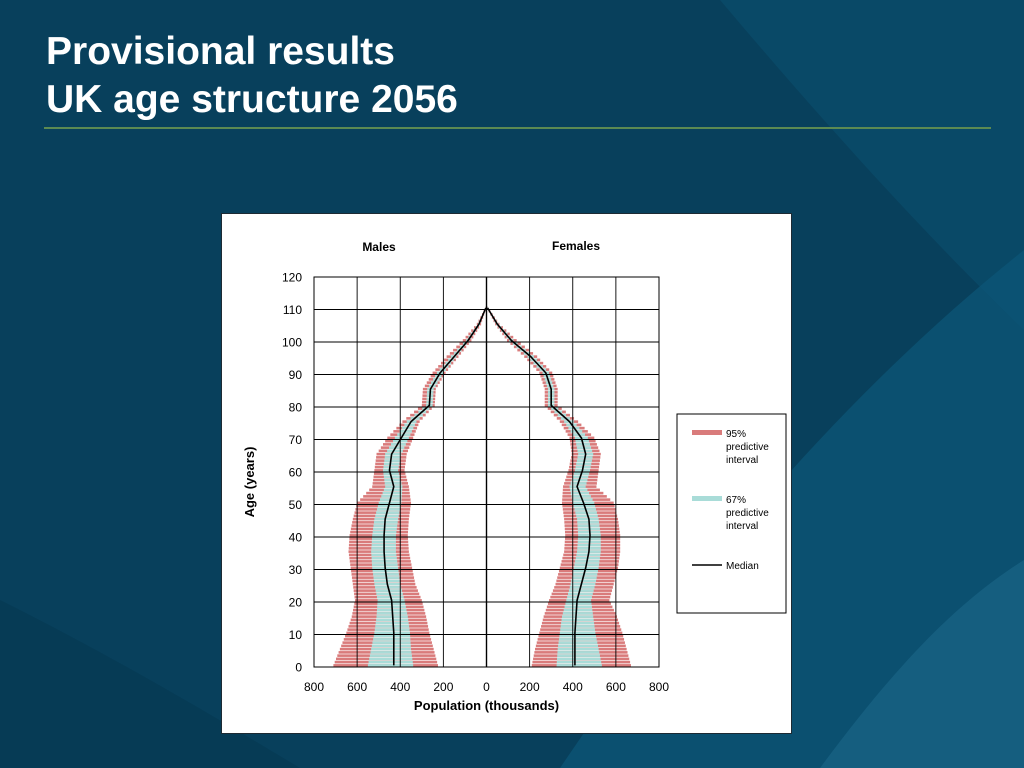 This screenshot has width=1024, height=768. What do you see at coordinates (296, 538) in the screenshot?
I see `y-tick-label: 40` at bounding box center [296, 538].